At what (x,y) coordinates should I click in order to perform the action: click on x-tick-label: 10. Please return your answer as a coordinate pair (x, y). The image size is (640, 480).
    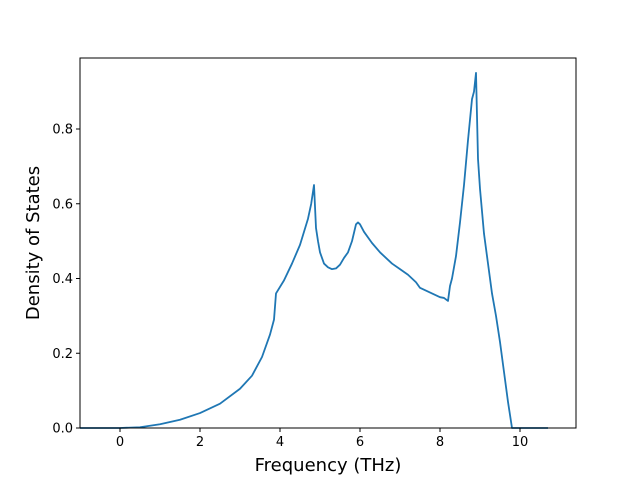
    Looking at the image, I should click on (520, 442).